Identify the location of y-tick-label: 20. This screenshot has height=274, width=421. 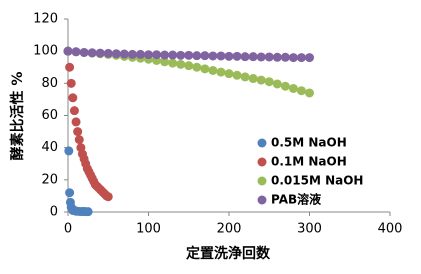
(49, 179).